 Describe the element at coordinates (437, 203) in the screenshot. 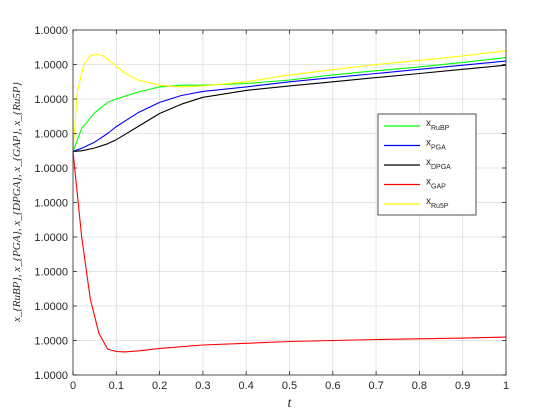

I see `legend-label: xRu5P` at that location.